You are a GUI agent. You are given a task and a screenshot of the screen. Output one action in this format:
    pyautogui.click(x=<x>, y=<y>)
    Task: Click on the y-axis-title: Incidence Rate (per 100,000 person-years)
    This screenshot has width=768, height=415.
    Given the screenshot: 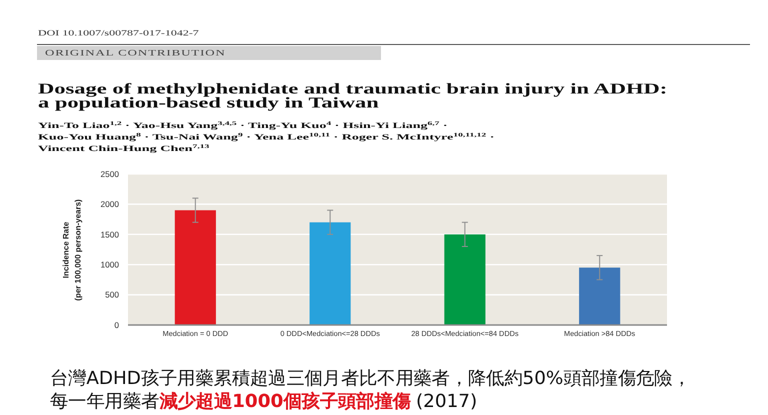 What is the action you would take?
    pyautogui.click(x=72, y=249)
    